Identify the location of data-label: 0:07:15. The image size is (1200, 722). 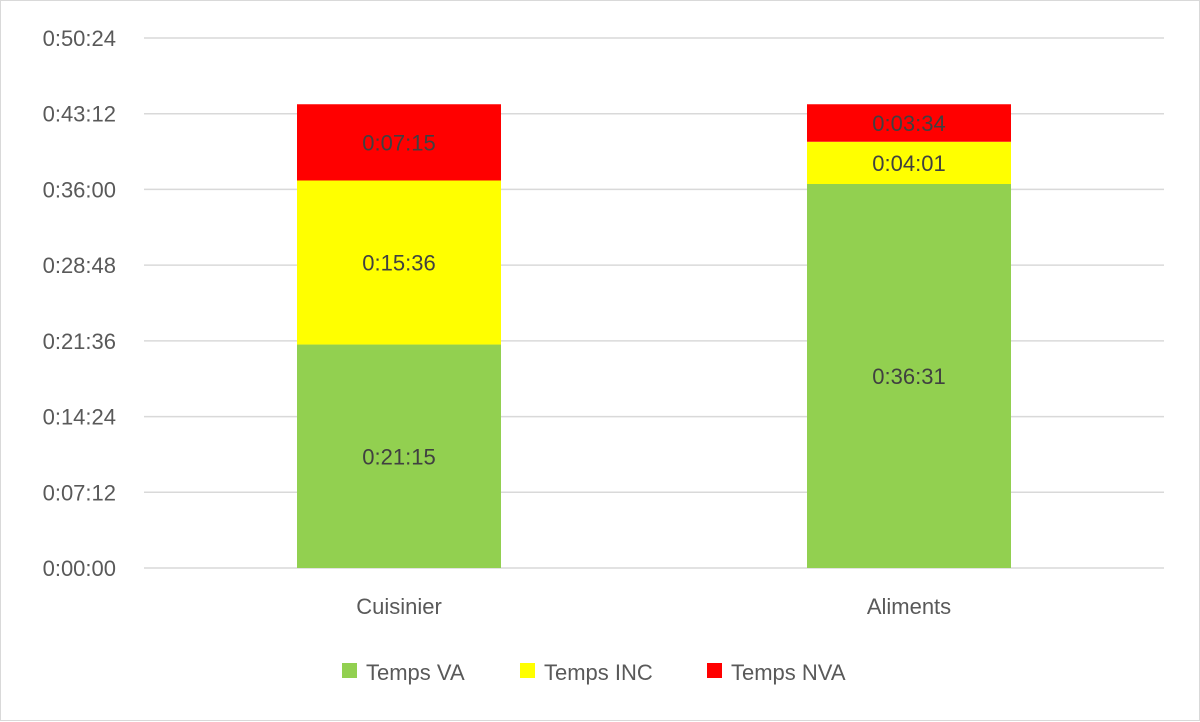
(398, 142).